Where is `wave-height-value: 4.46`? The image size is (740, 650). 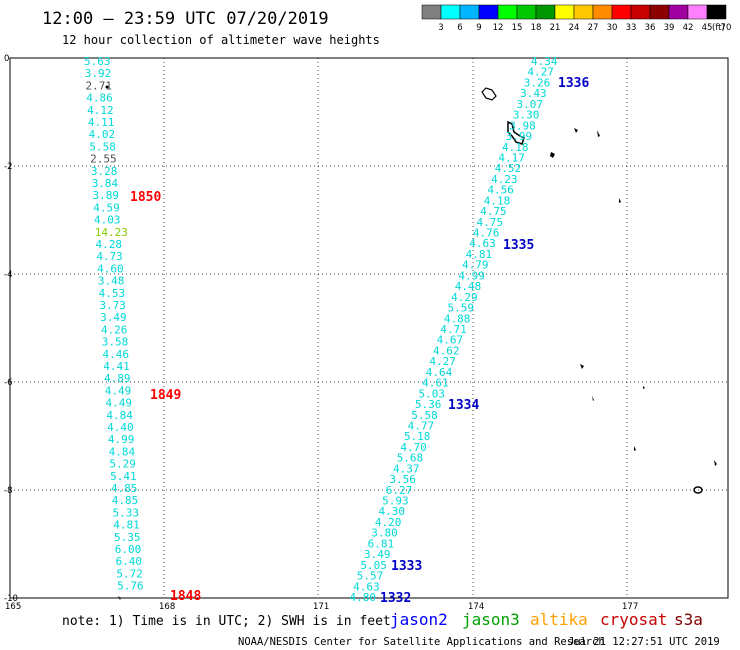 wave-height-value: 4.46 is located at coordinates (115, 354).